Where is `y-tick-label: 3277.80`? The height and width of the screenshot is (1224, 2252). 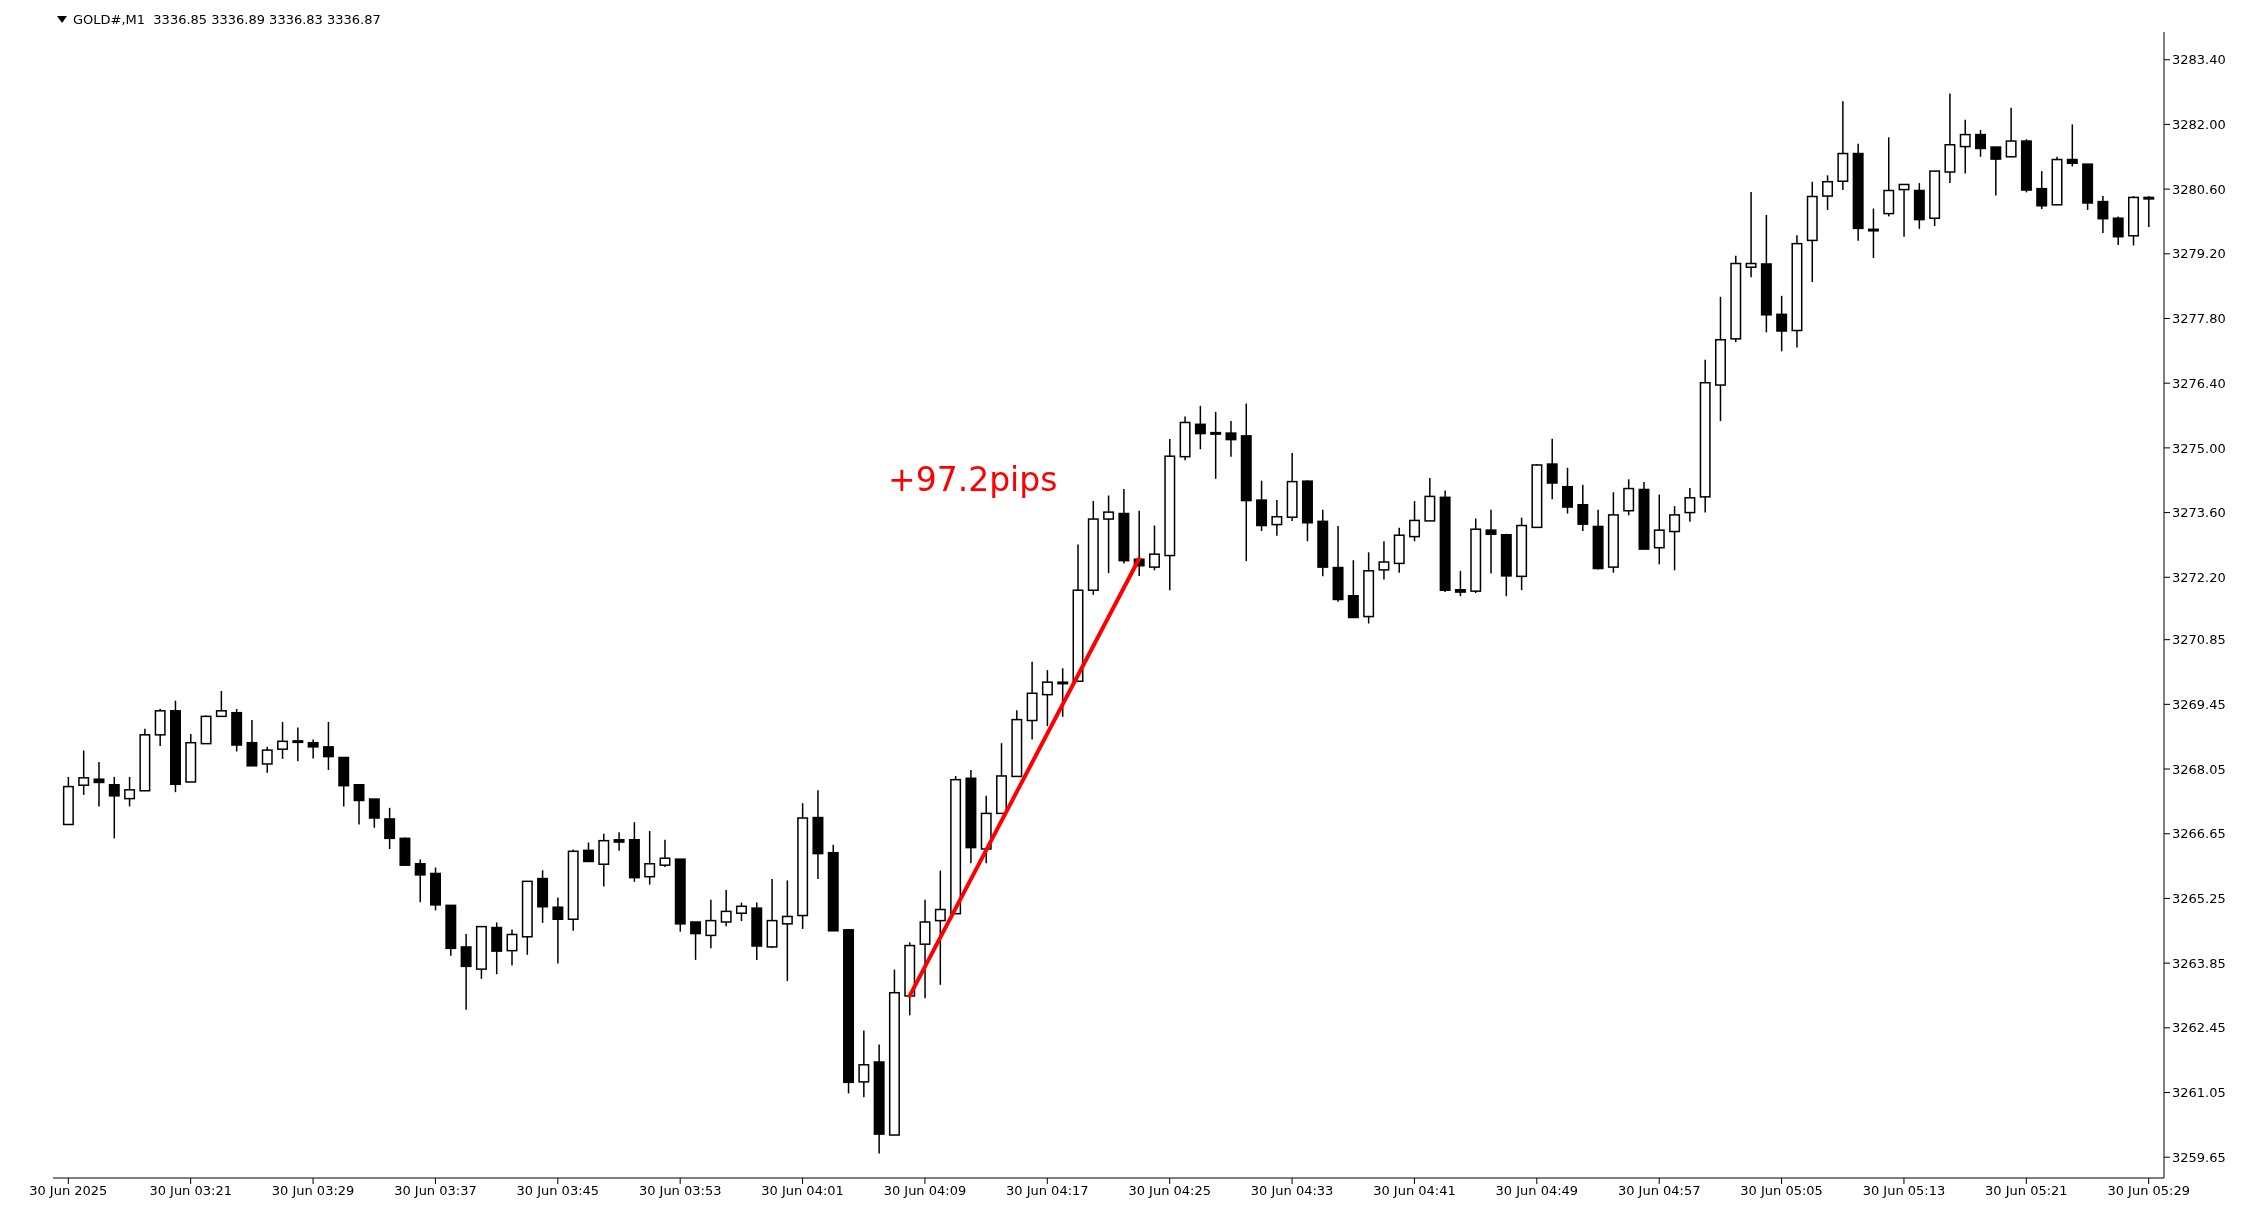 y-tick-label: 3277.80 is located at coordinates (2199, 319).